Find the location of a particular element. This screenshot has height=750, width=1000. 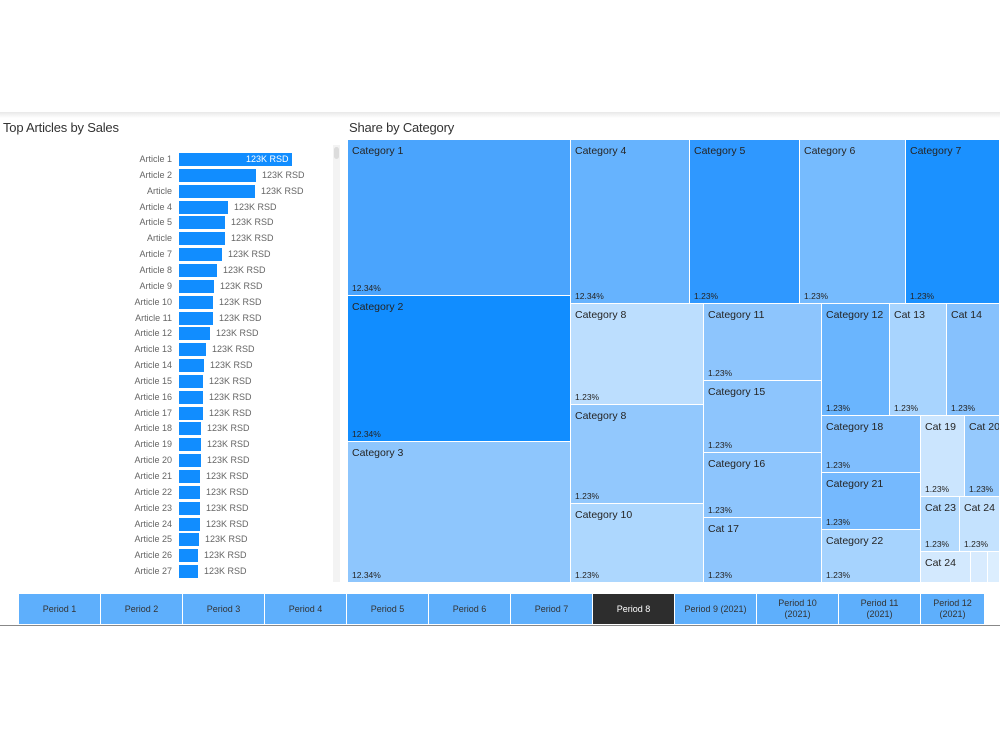

treemap-tile: Category 3 12.34% is located at coordinates (459, 512).